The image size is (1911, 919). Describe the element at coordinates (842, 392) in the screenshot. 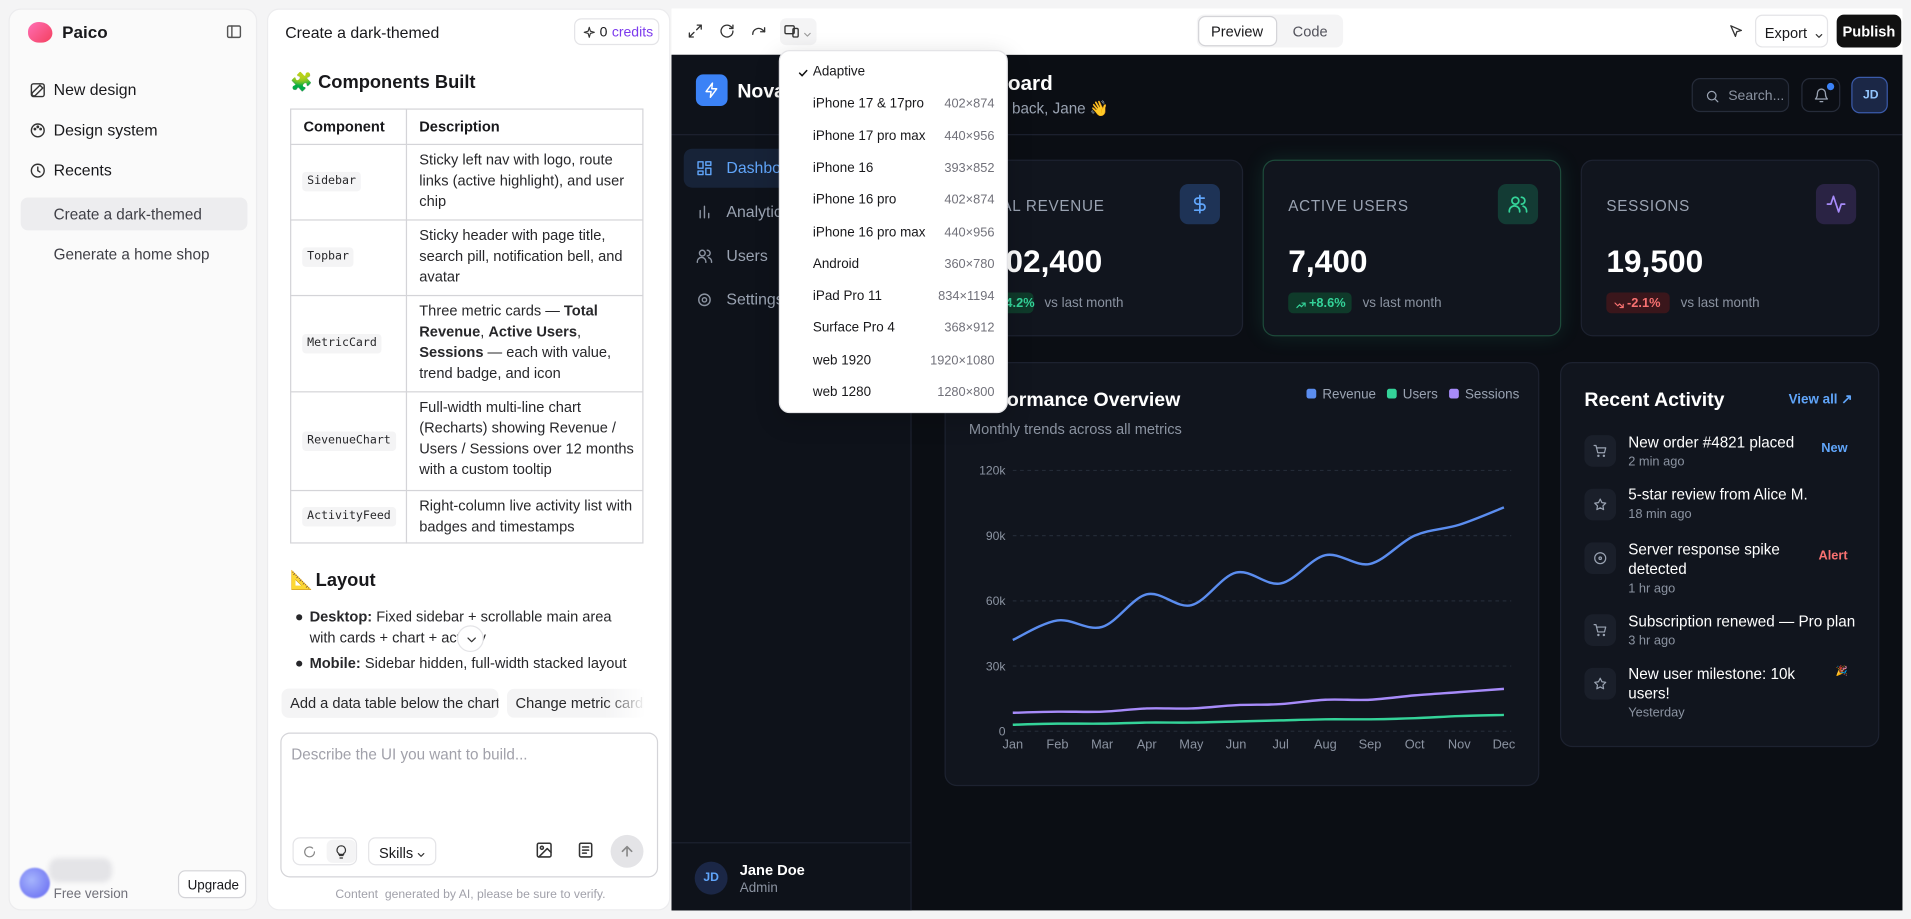

I see `device-name: web 1280` at that location.